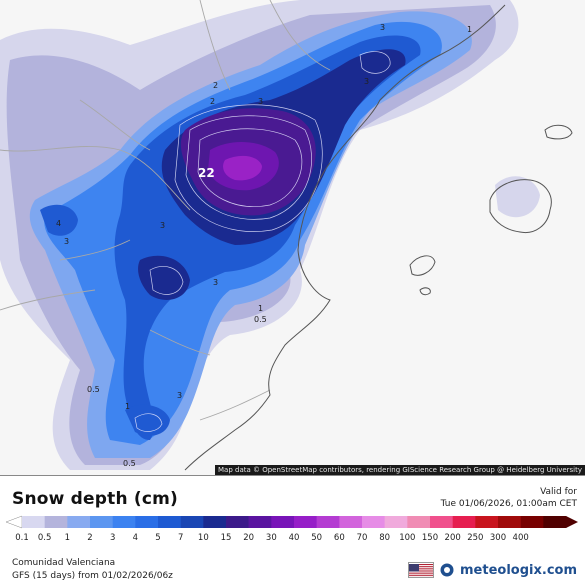  Describe the element at coordinates (558, 492) in the screenshot. I see `valid-label: Valid for` at that location.